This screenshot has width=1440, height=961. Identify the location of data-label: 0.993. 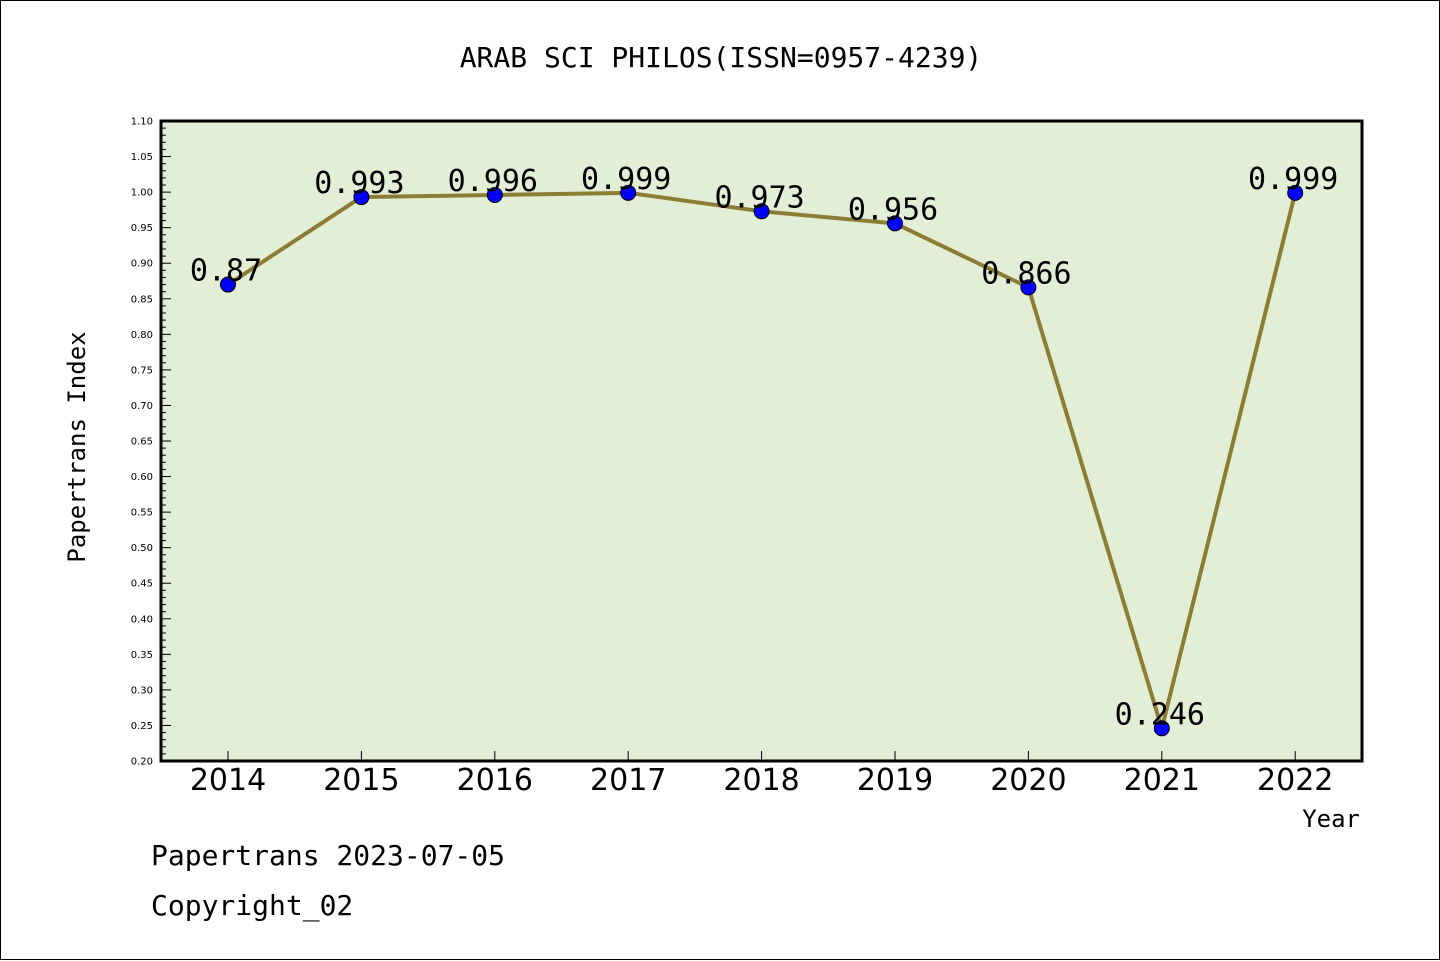
(359, 183).